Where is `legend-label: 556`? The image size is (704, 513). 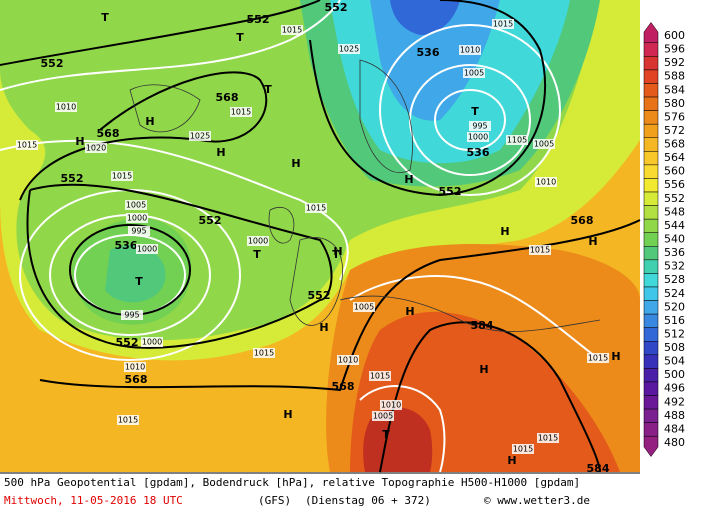 legend-label: 556 is located at coordinates (674, 184).